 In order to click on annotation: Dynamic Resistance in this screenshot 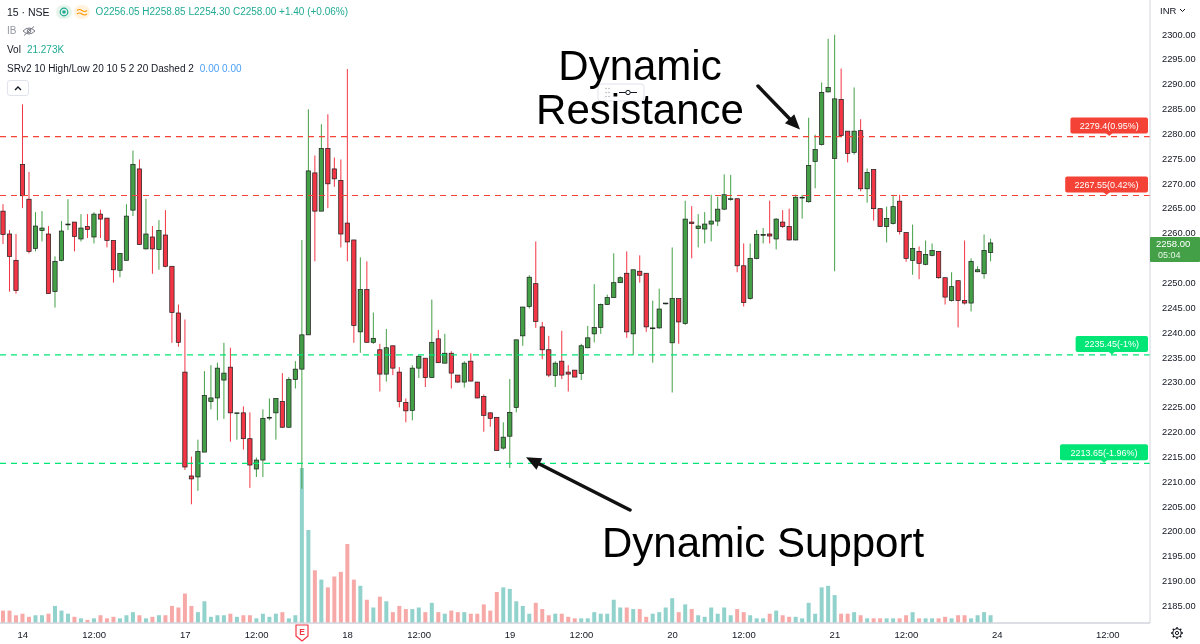, I will do `click(640, 87)`.